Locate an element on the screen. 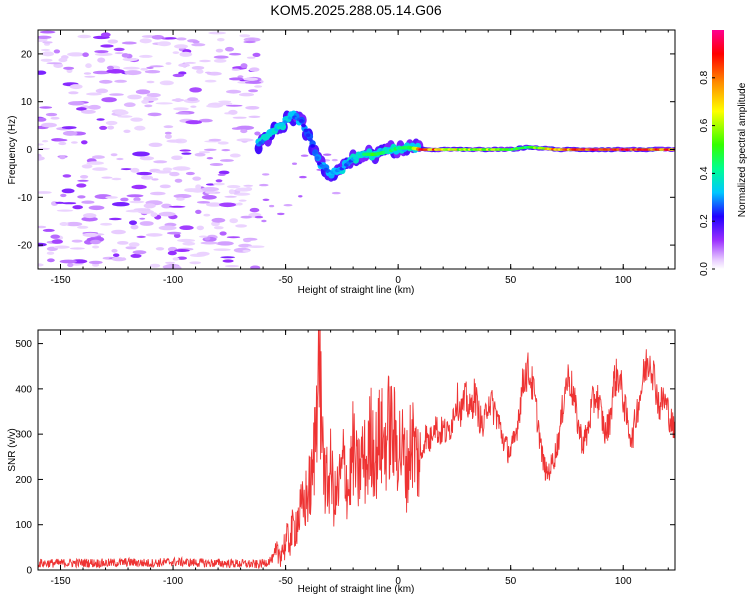 The image size is (750, 600). x-tick-label: 100 is located at coordinates (623, 280).